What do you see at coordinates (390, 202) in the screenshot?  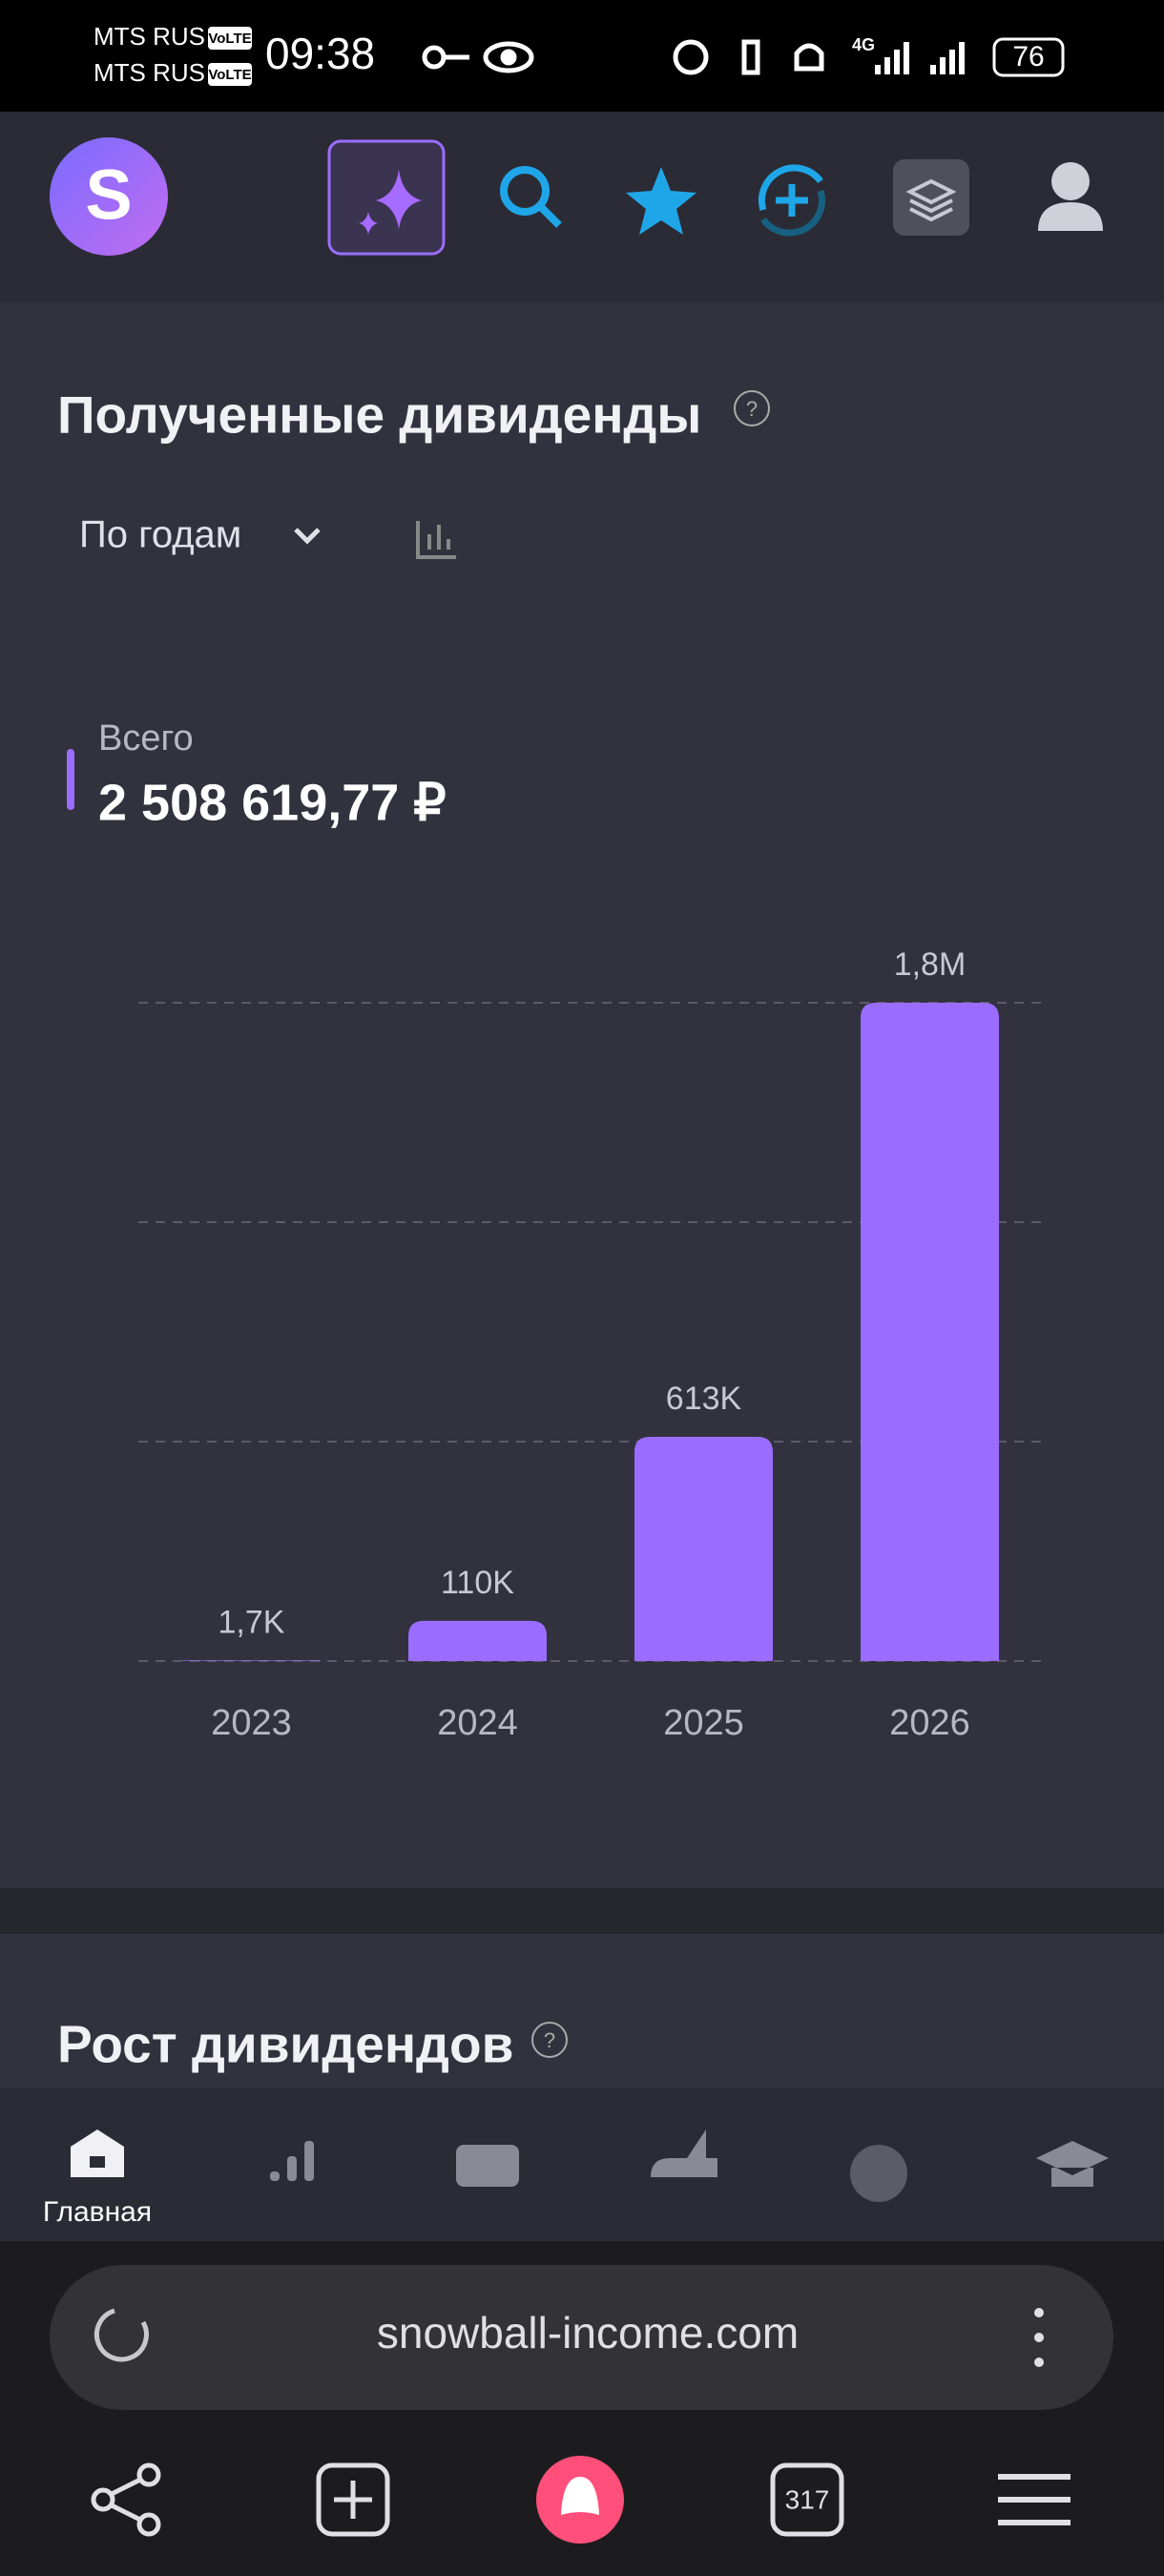 I see `sparkle-icon` at bounding box center [390, 202].